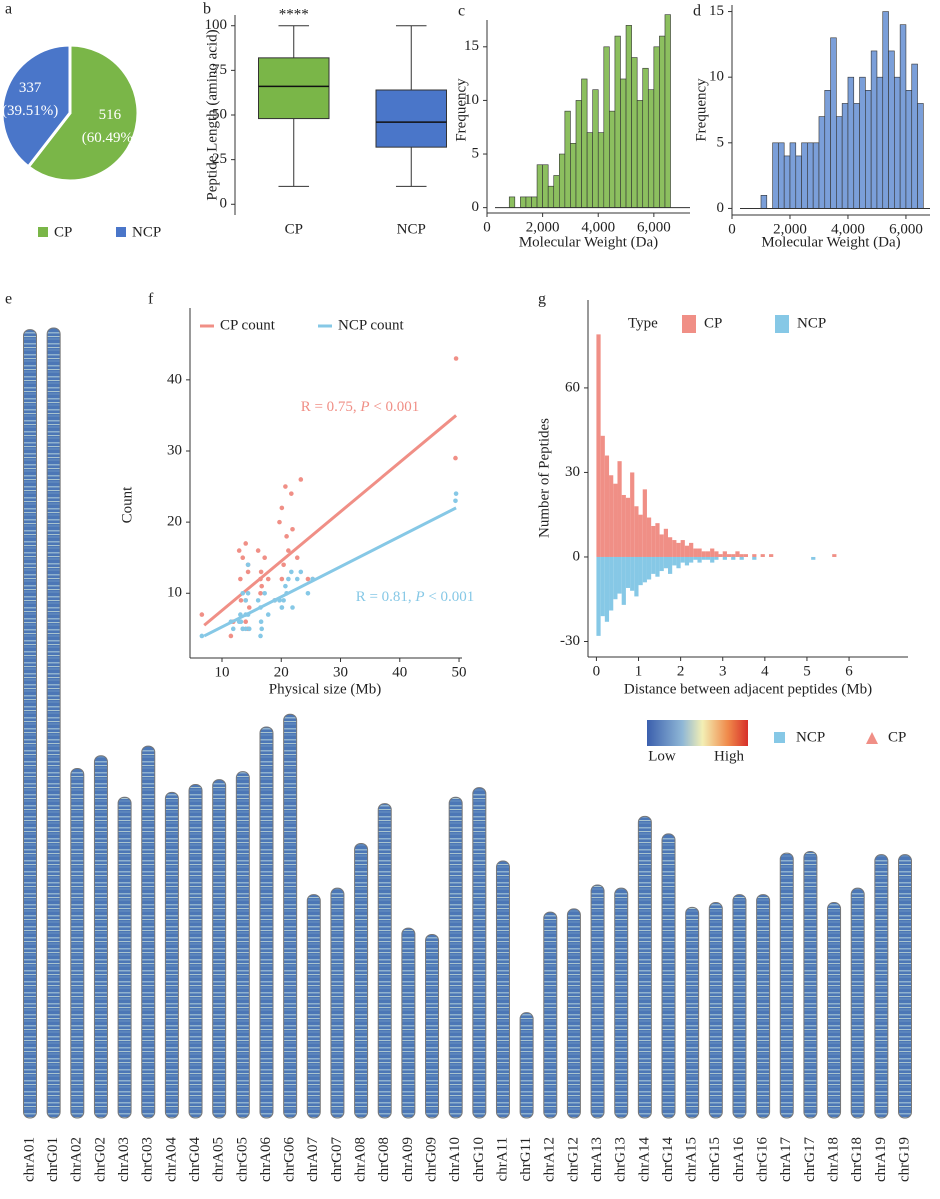 The height and width of the screenshot is (1199, 940). I want to click on chromosome-label: chrG01, so click(53, 1159).